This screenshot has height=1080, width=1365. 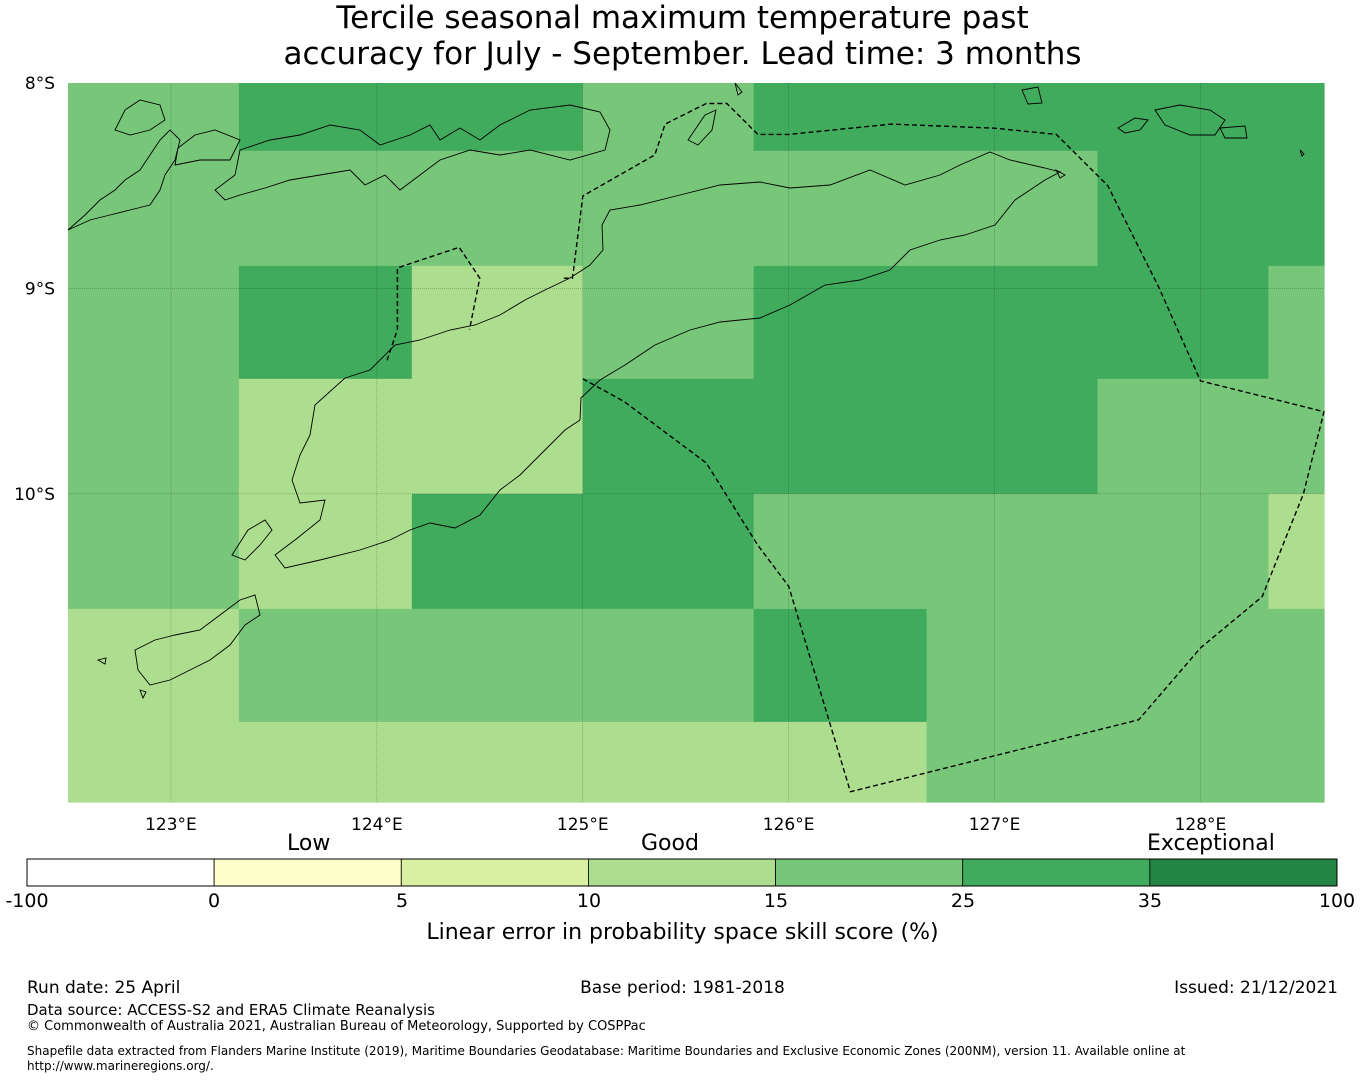 I want to click on latitude-label: 9°S, so click(x=40, y=289).